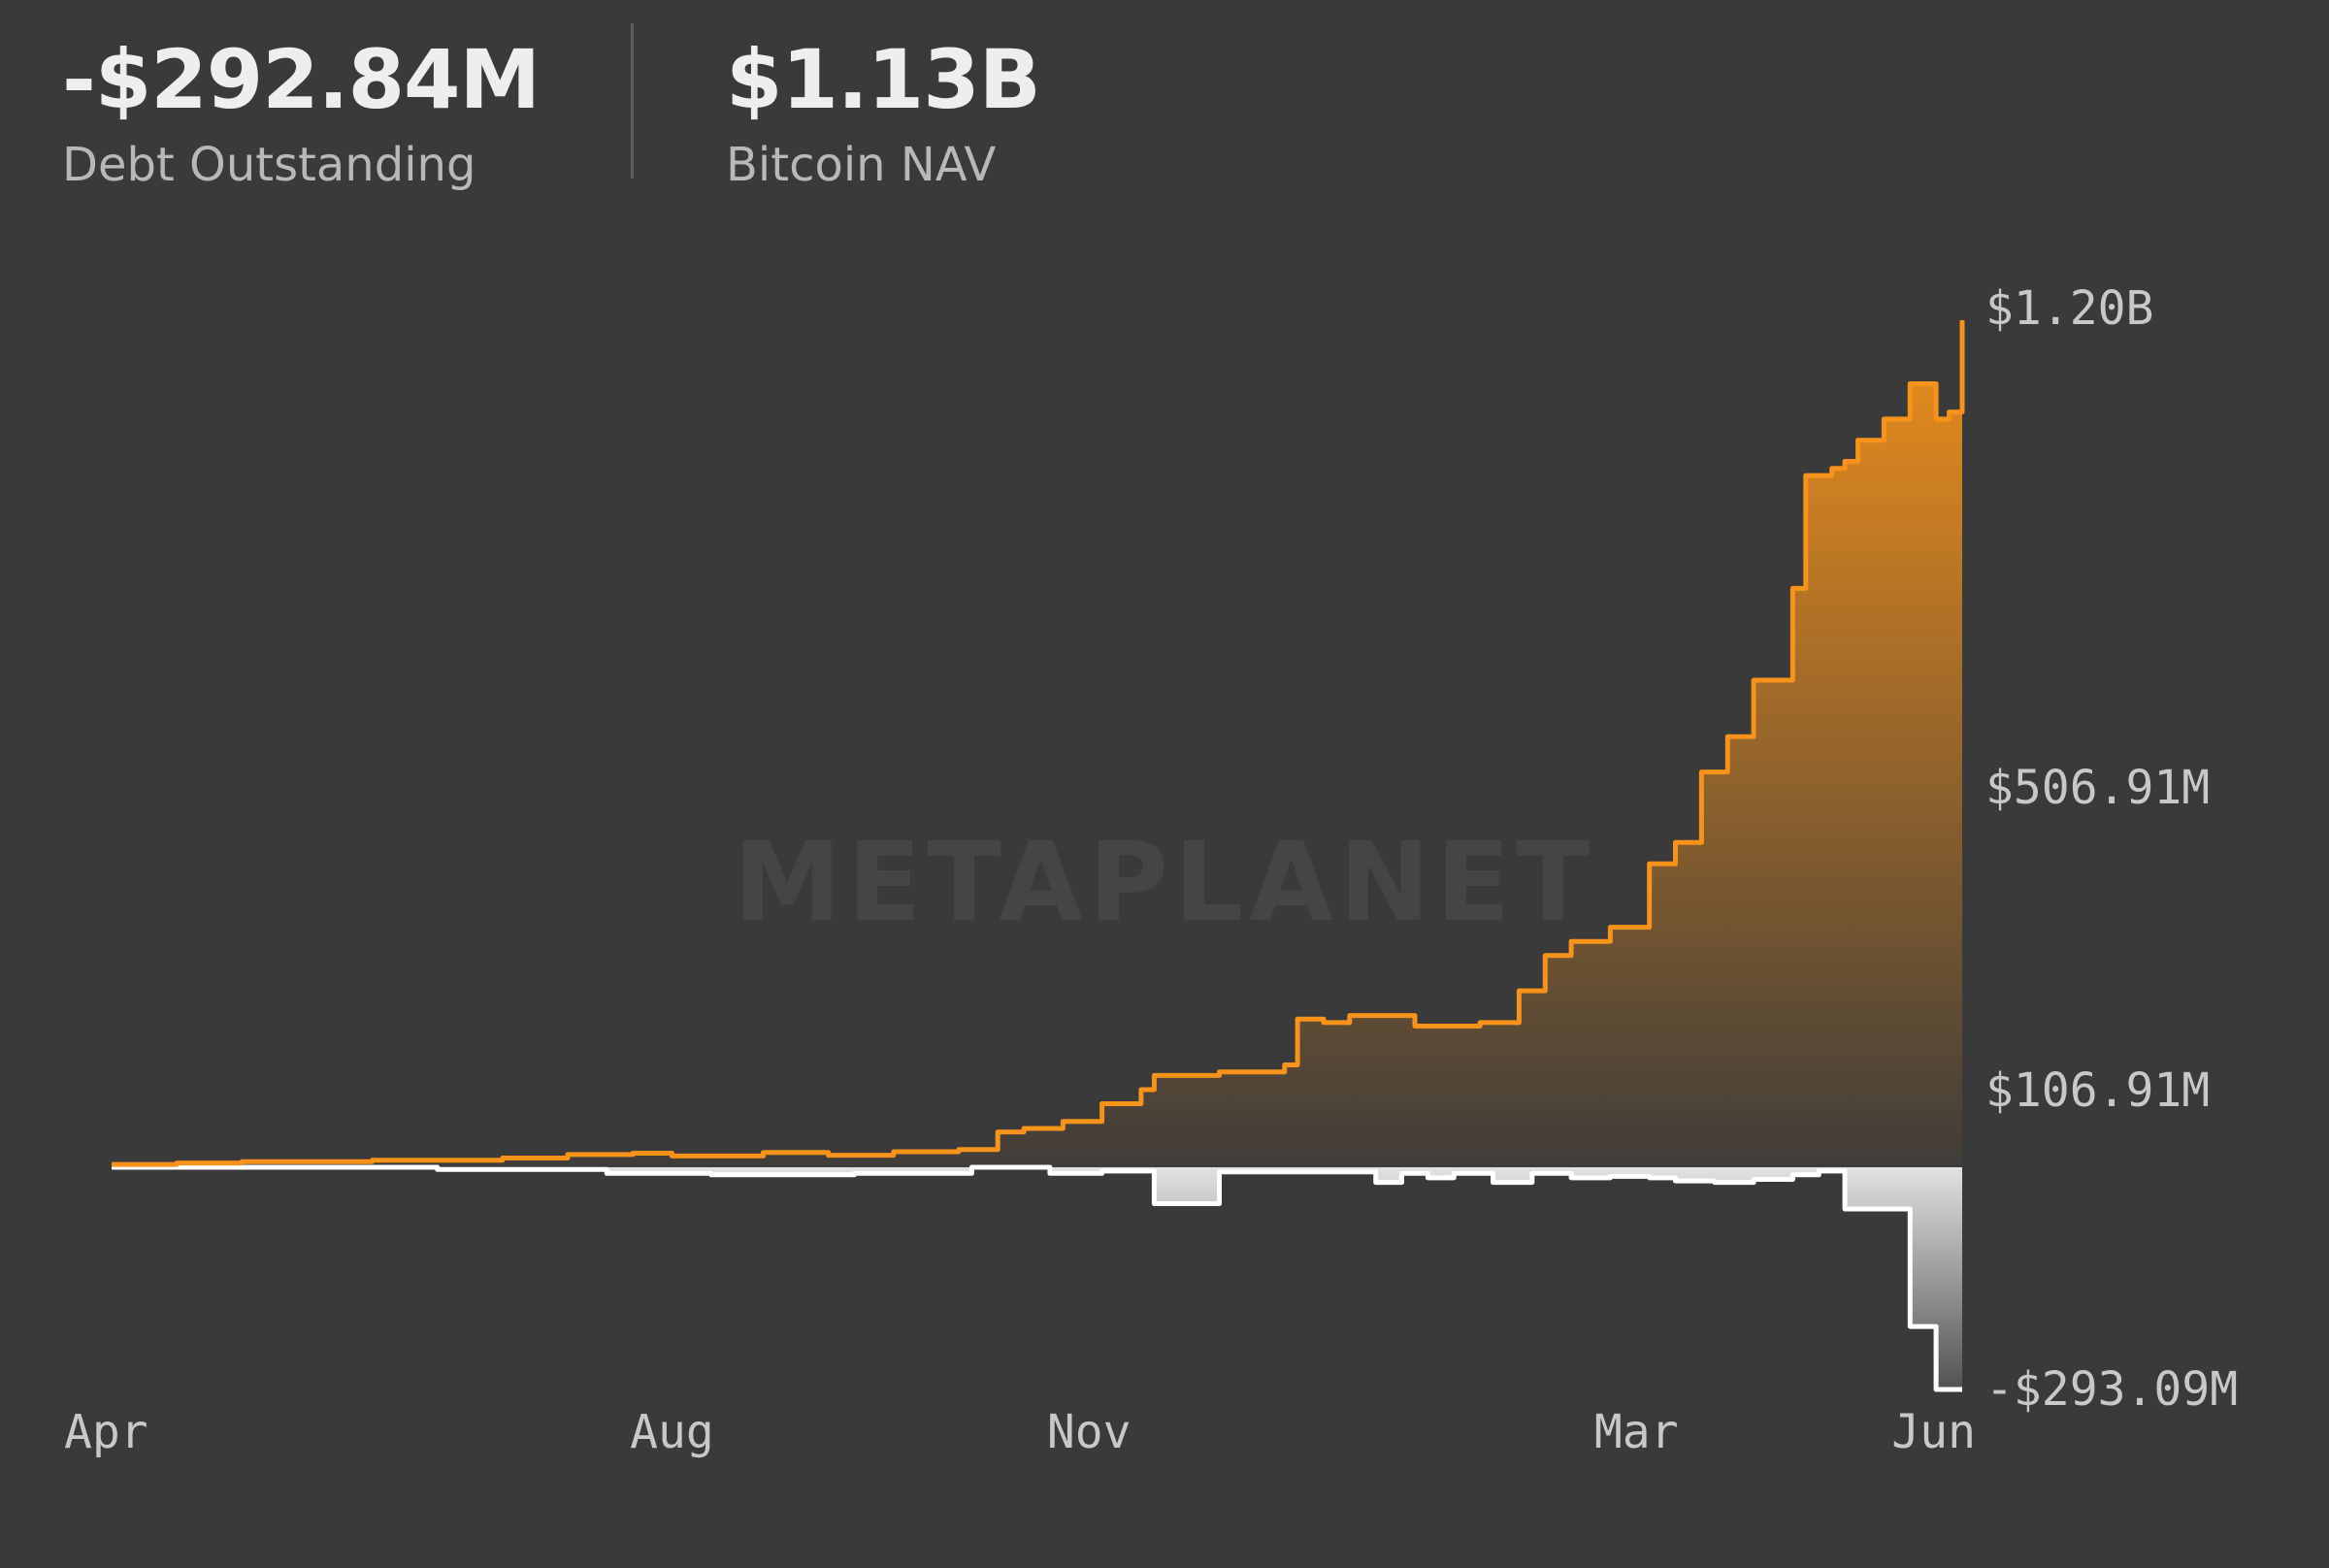 This screenshot has width=2329, height=1568. Describe the element at coordinates (1933, 1432) in the screenshot. I see `x-tick-label: Jun` at that location.